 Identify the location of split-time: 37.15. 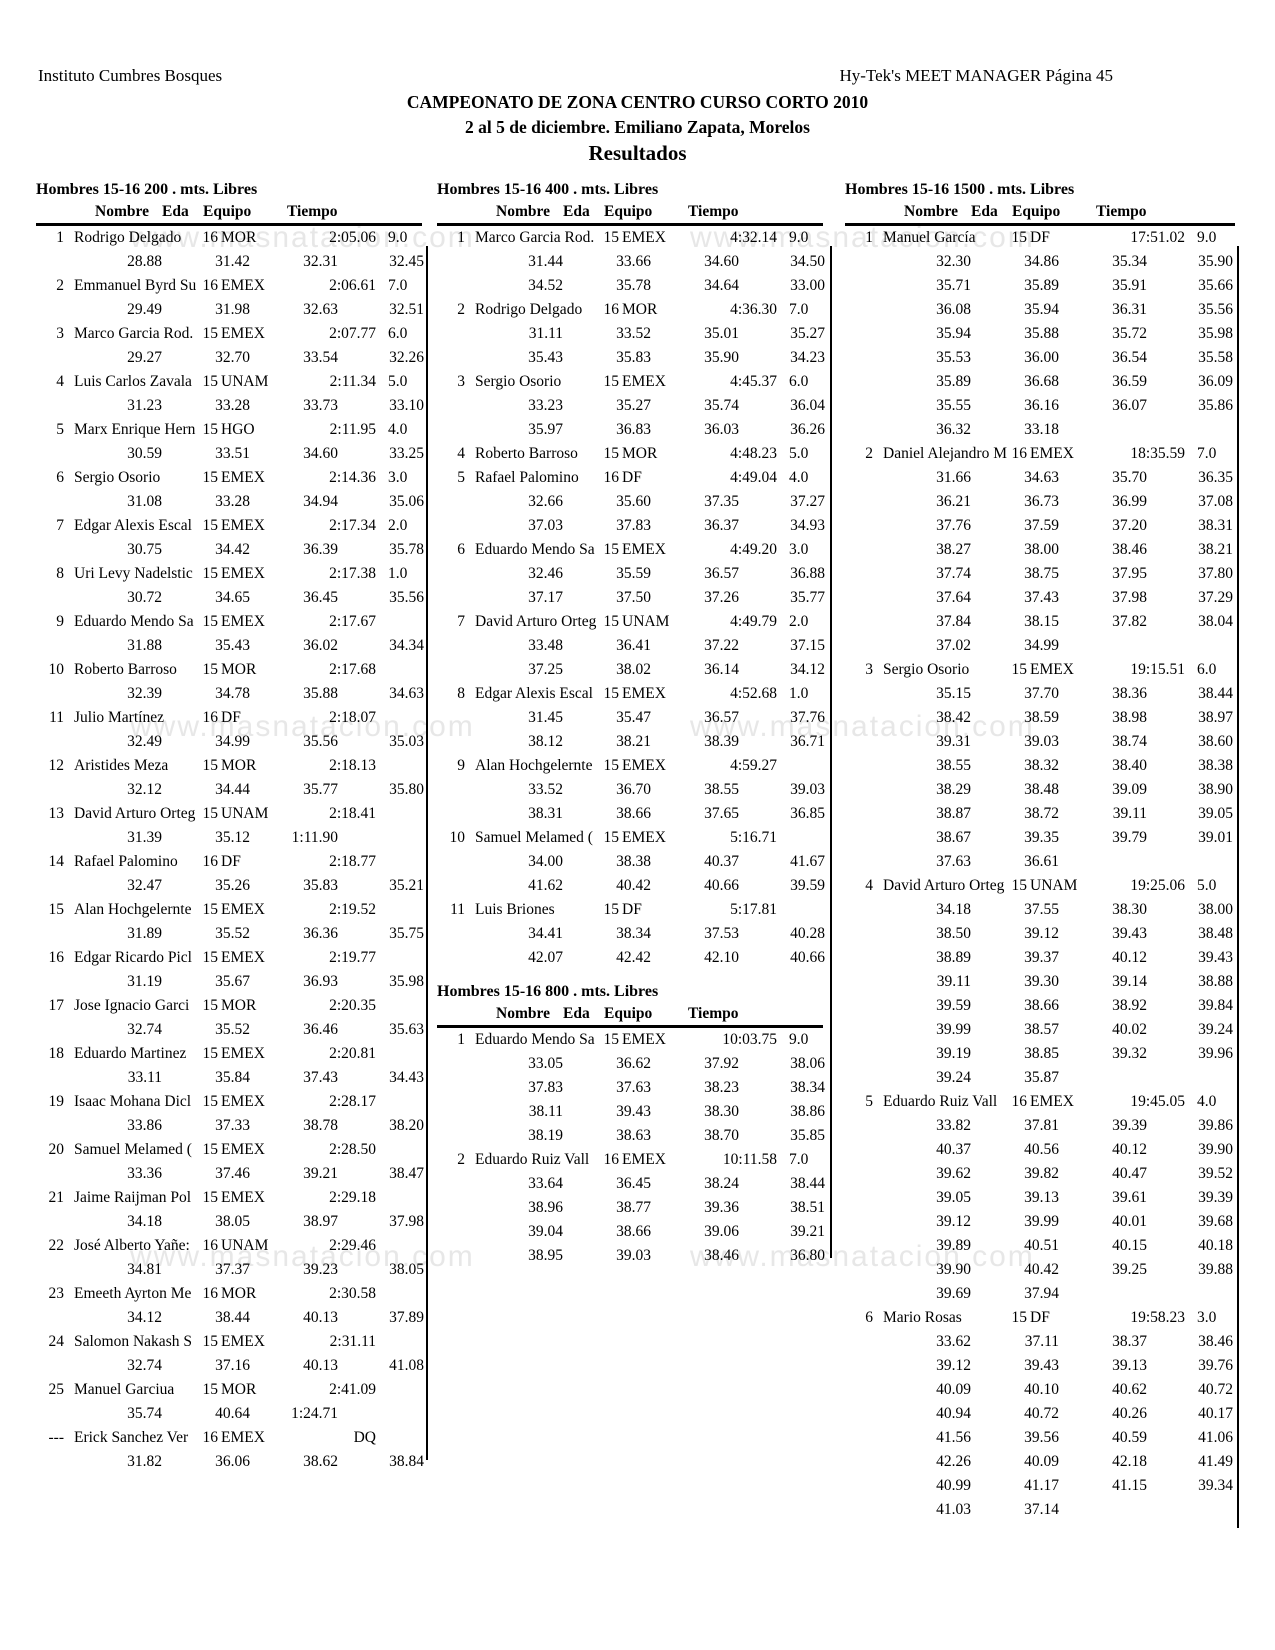
(807, 645).